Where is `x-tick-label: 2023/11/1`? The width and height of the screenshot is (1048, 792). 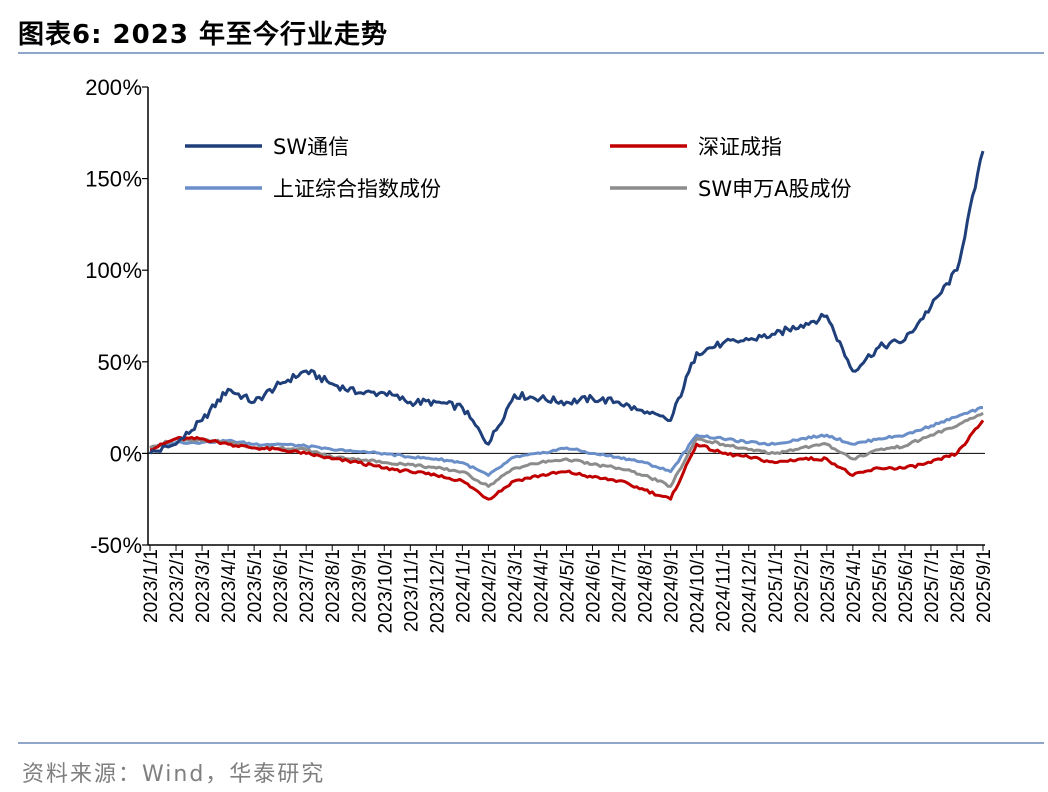 x-tick-label: 2023/11/1 is located at coordinates (411, 590).